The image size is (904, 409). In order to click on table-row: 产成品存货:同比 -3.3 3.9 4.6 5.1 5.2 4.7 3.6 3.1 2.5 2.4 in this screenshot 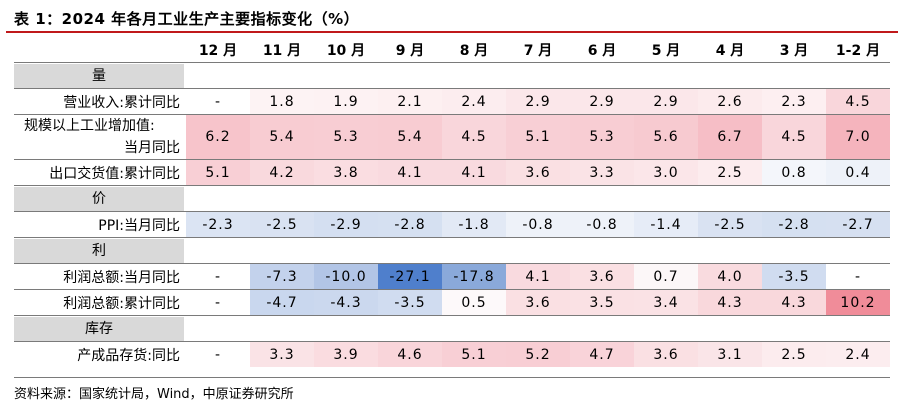, I will do `click(452, 354)`.